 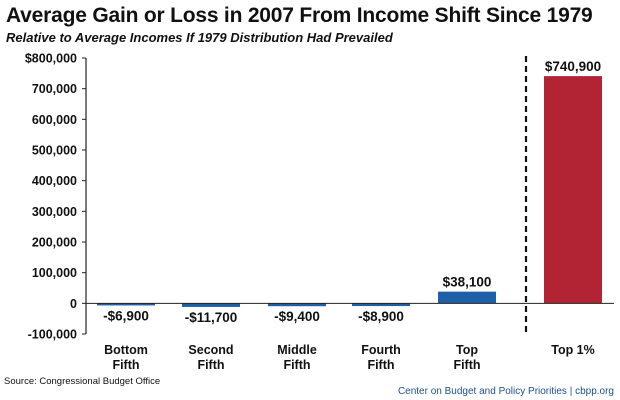 What do you see at coordinates (54, 243) in the screenshot?
I see `y-tick-label: 200,000` at bounding box center [54, 243].